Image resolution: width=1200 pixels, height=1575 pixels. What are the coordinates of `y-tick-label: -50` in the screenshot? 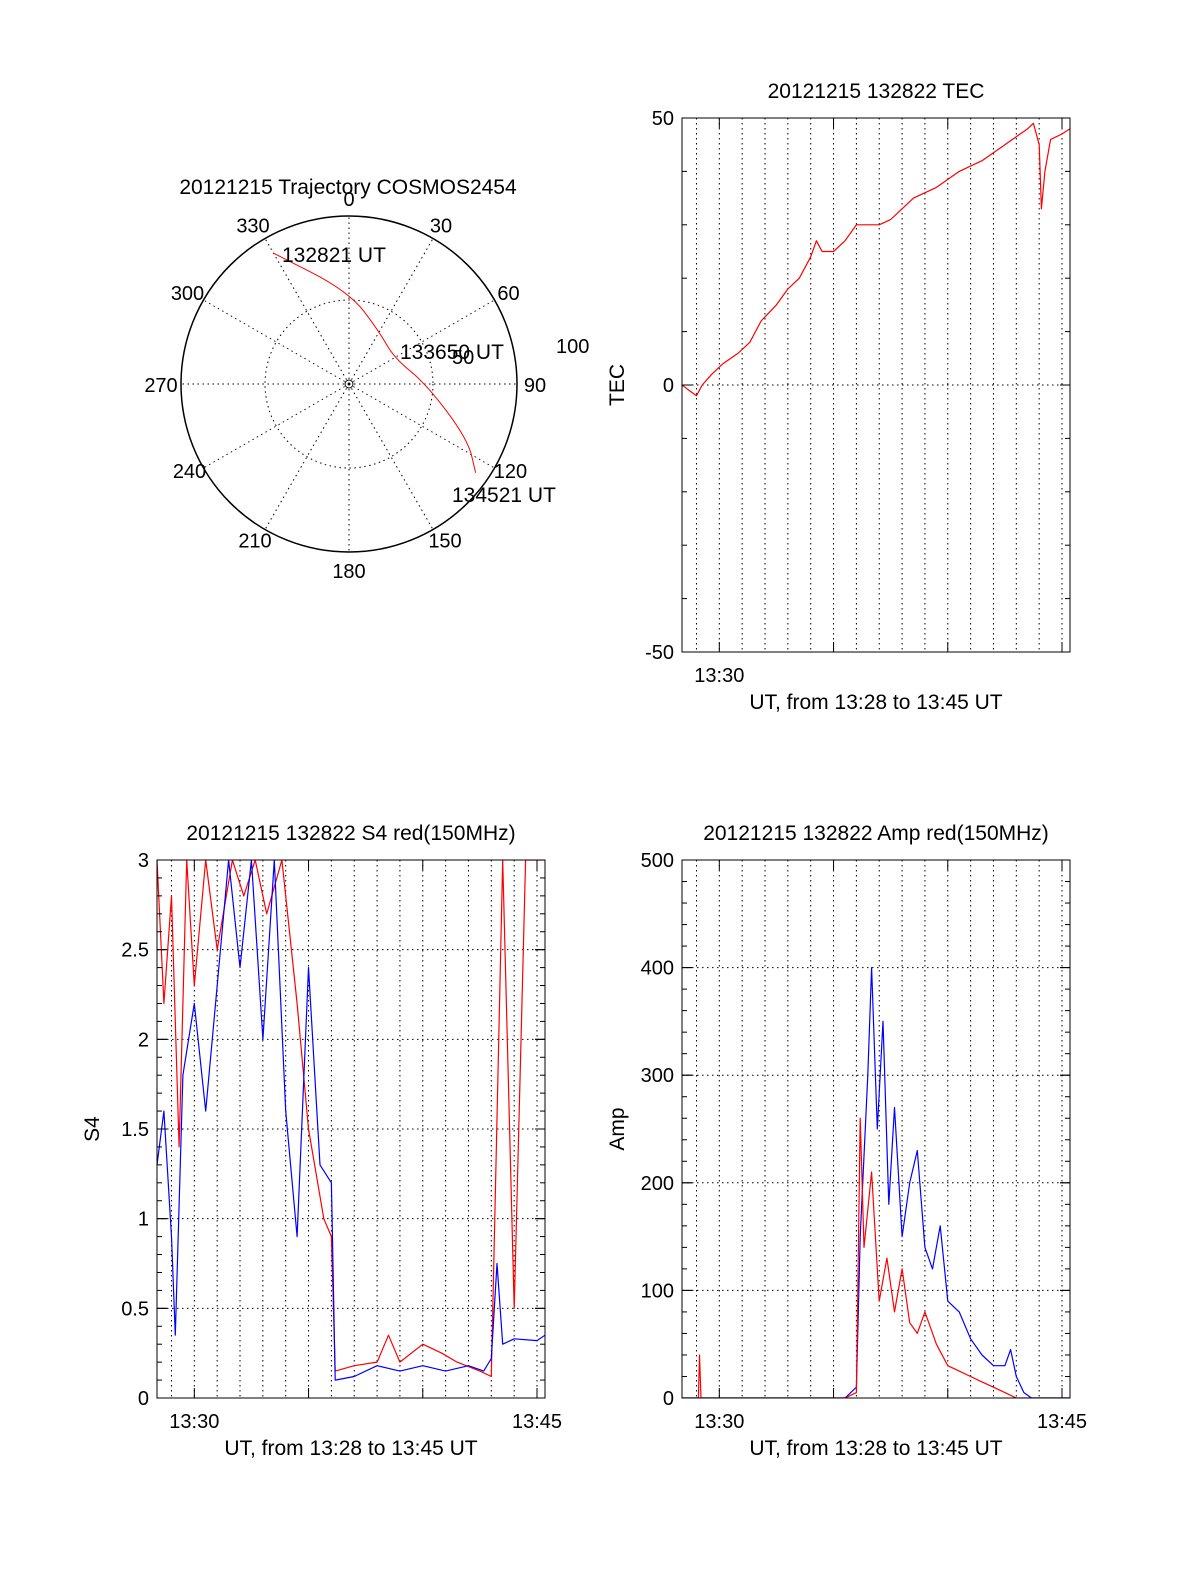 It's located at (659, 653).